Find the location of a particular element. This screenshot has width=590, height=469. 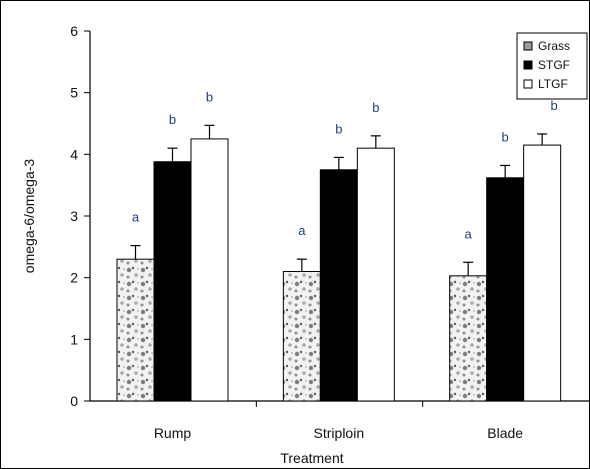

y-tick-label: 1 is located at coordinates (74, 339).